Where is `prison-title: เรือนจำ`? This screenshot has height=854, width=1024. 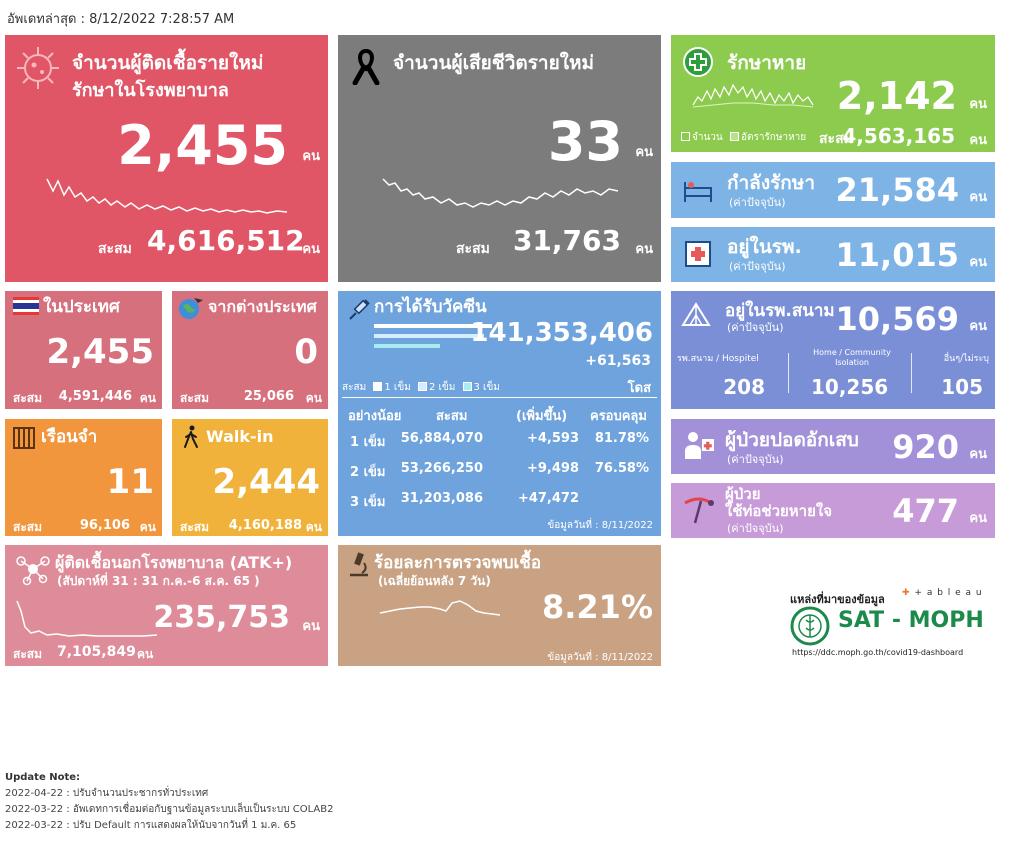
prison-title: เรือนจำ is located at coordinates (69, 437).